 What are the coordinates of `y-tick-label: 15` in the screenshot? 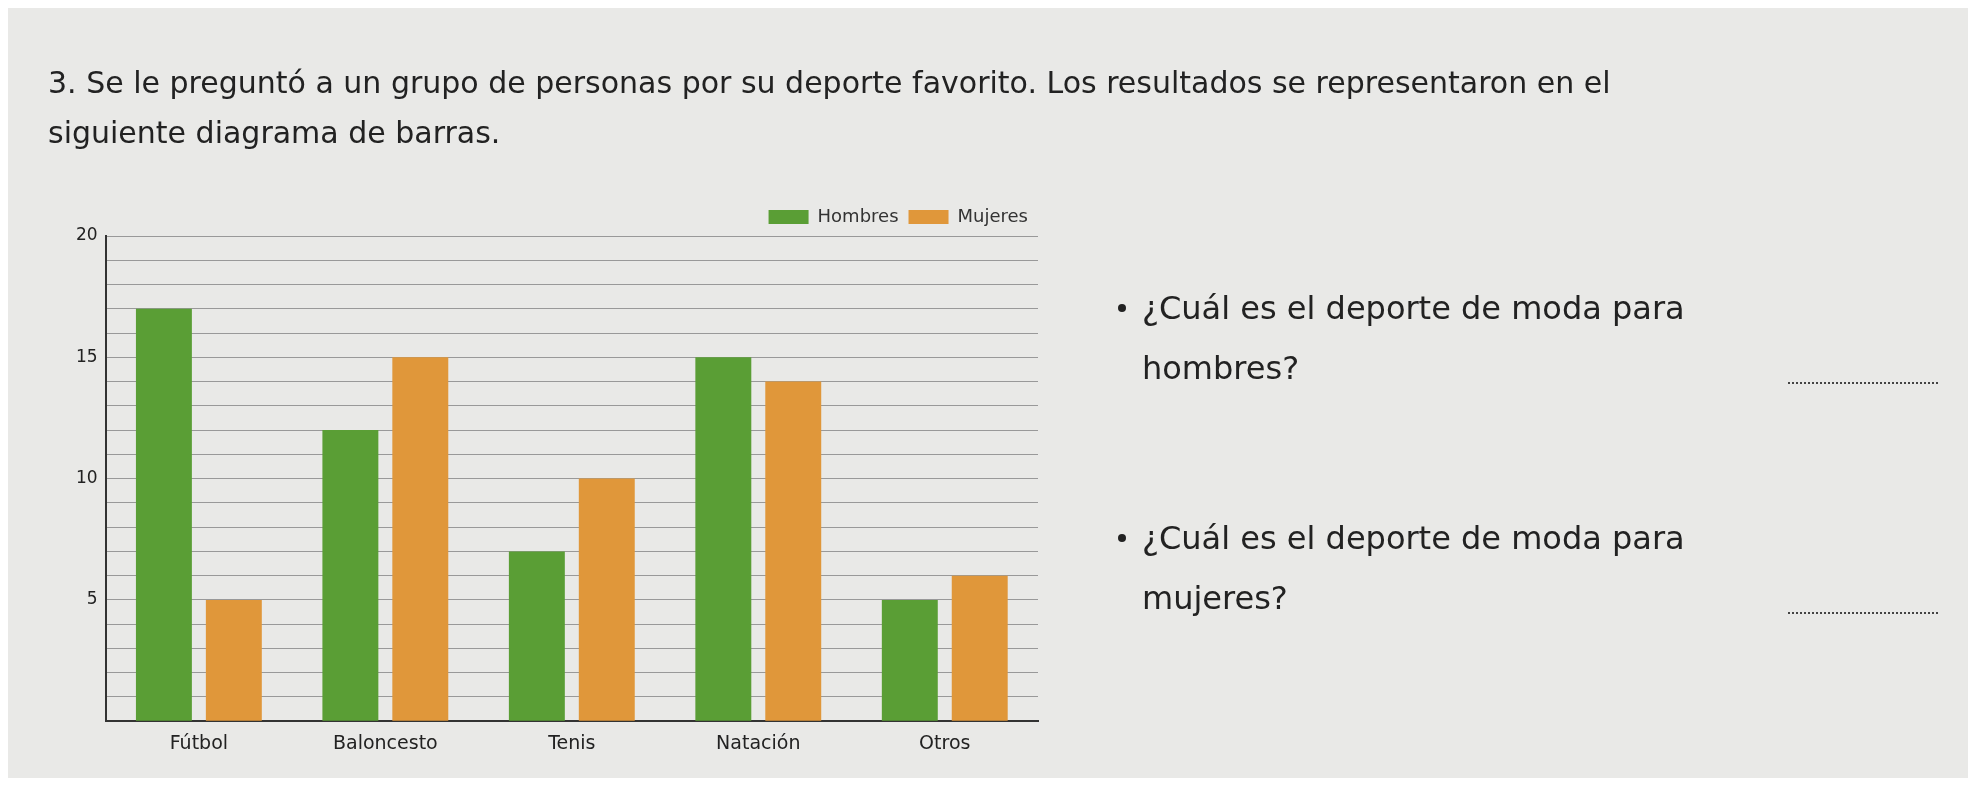 It's located at (86, 355).